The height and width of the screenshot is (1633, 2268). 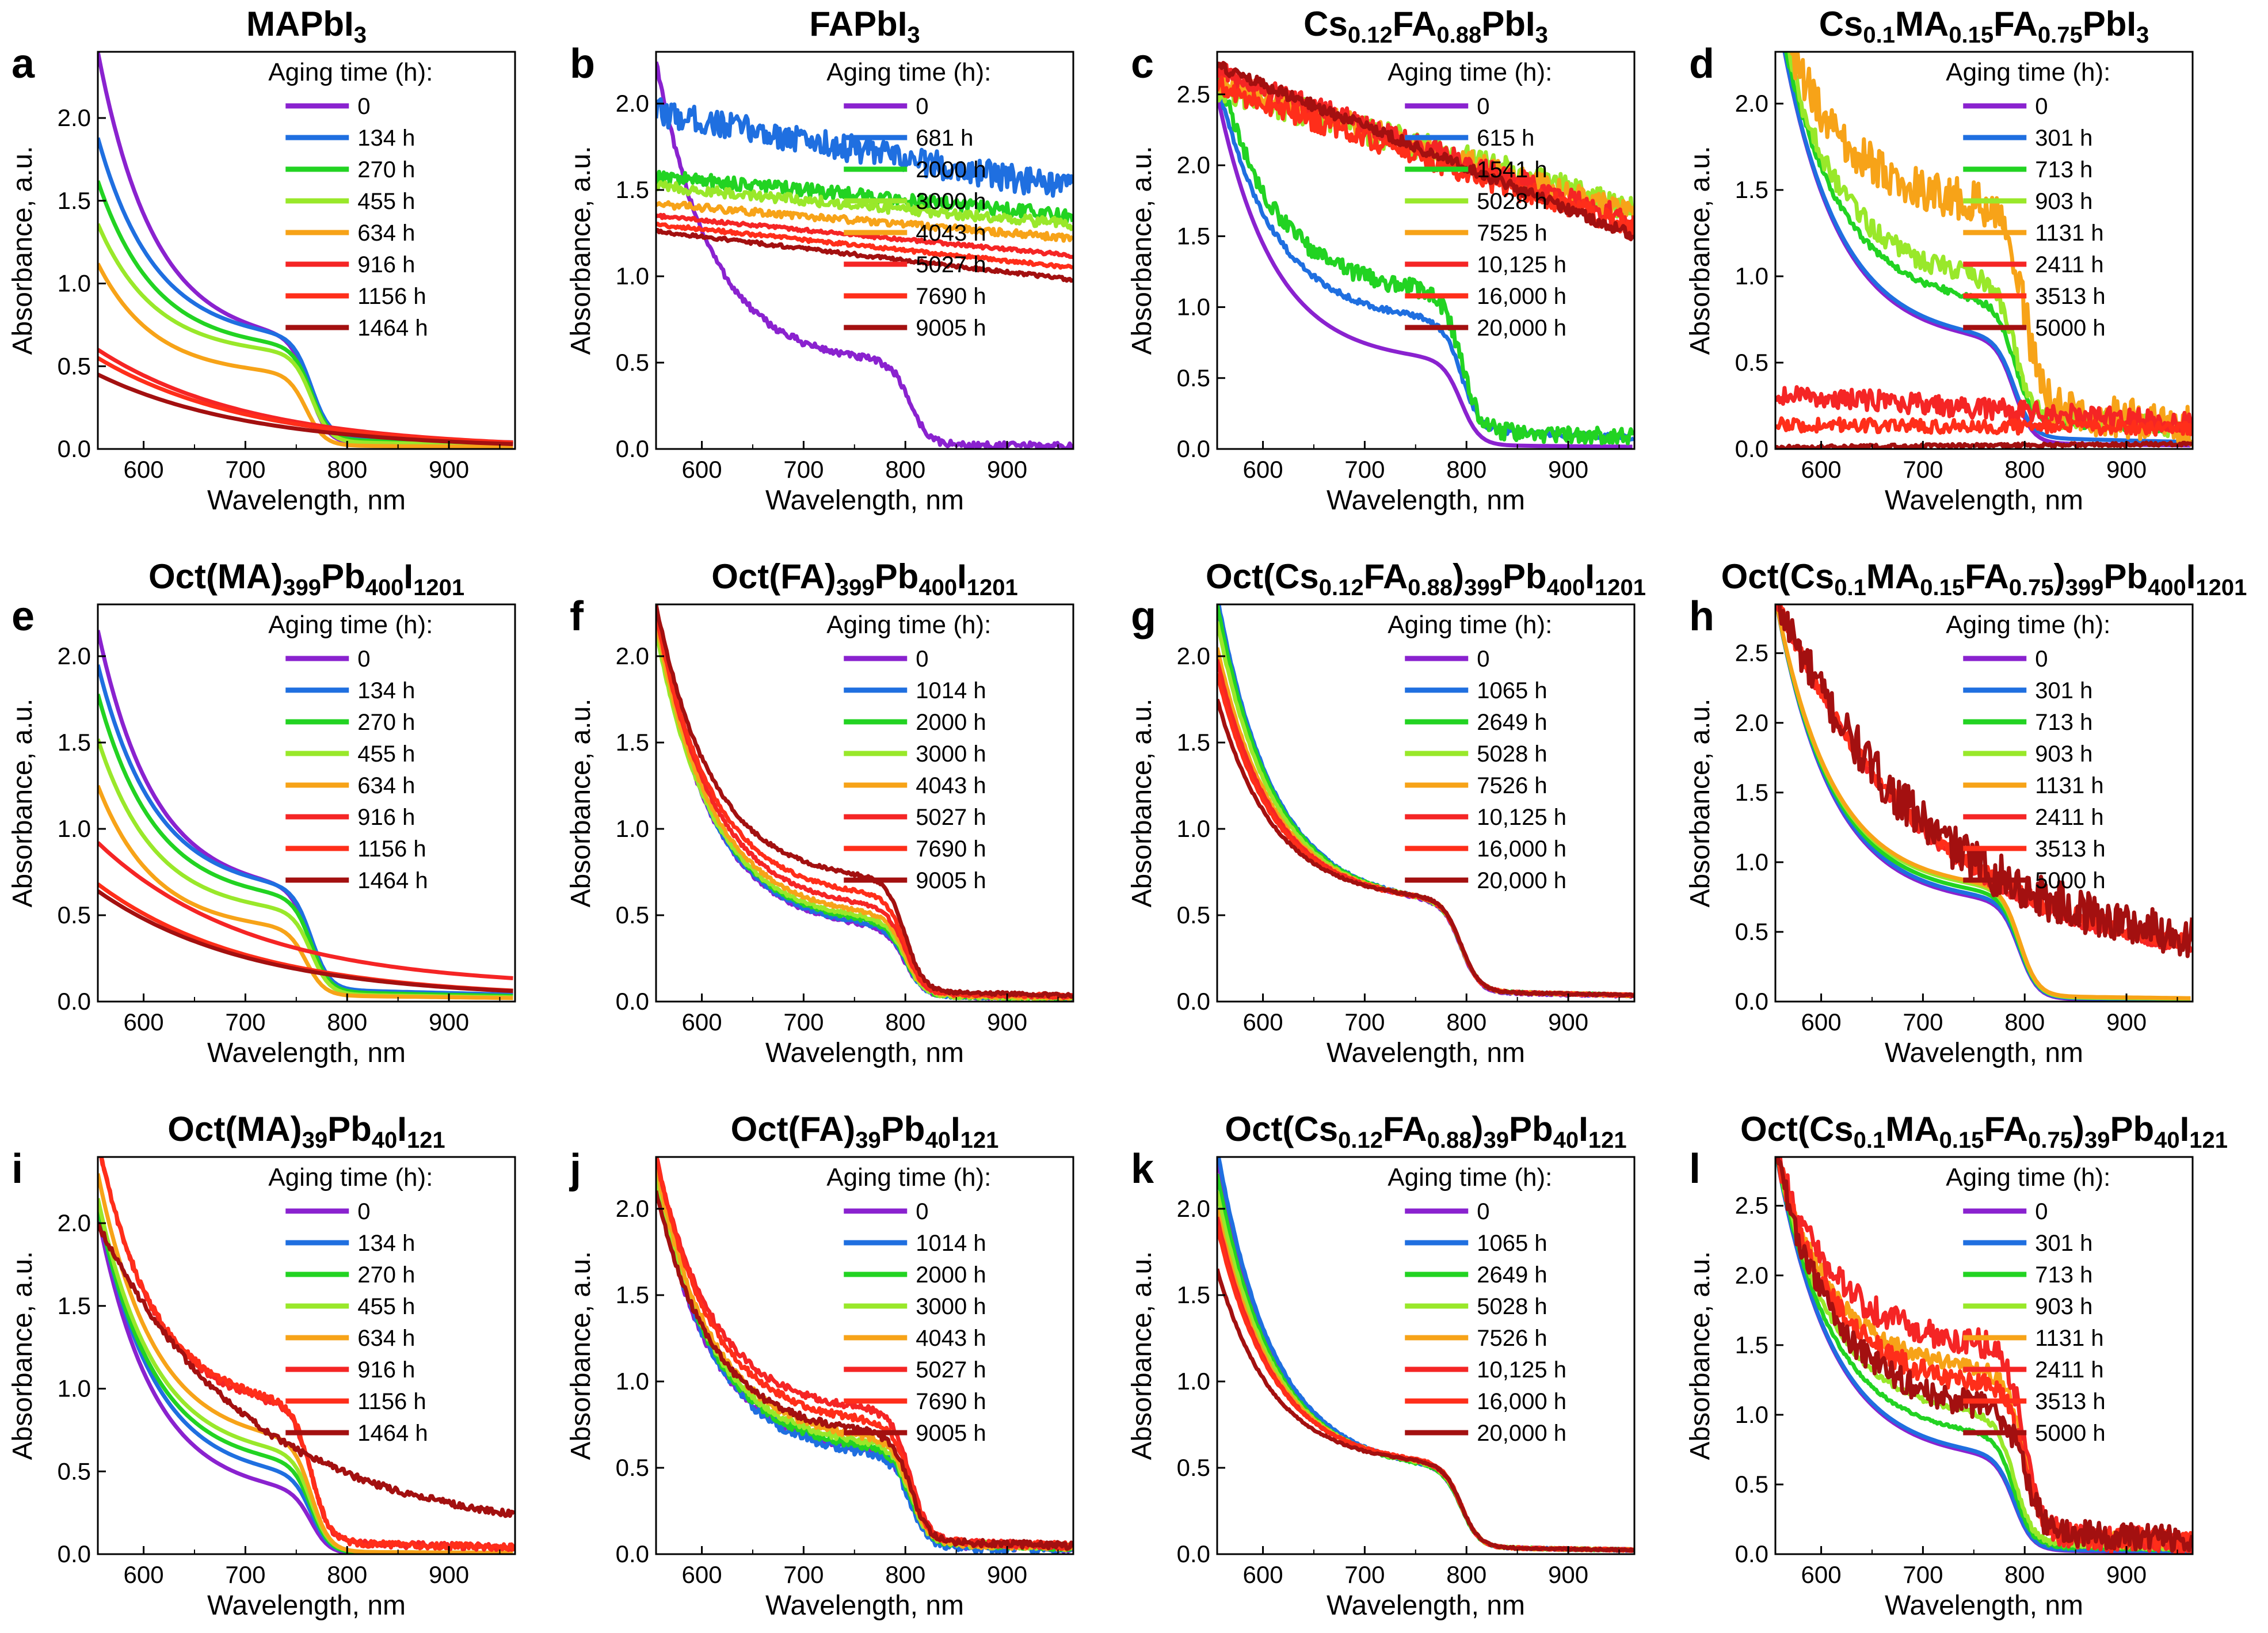 I want to click on title-segment: Cs, so click(x=1841, y=24).